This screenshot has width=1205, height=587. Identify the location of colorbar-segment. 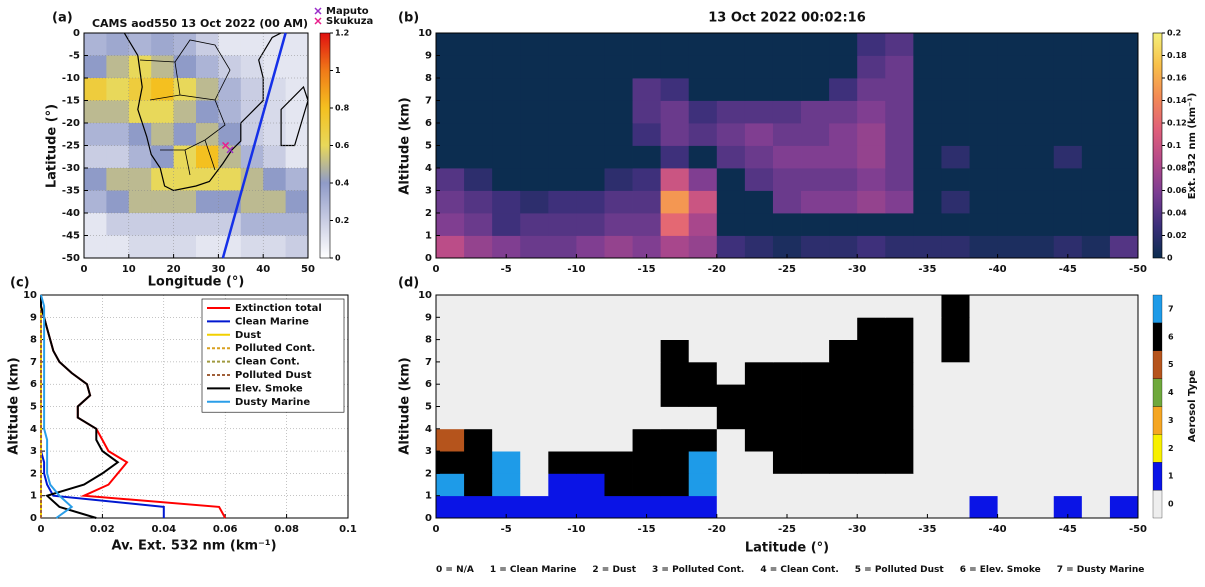
(1157, 448).